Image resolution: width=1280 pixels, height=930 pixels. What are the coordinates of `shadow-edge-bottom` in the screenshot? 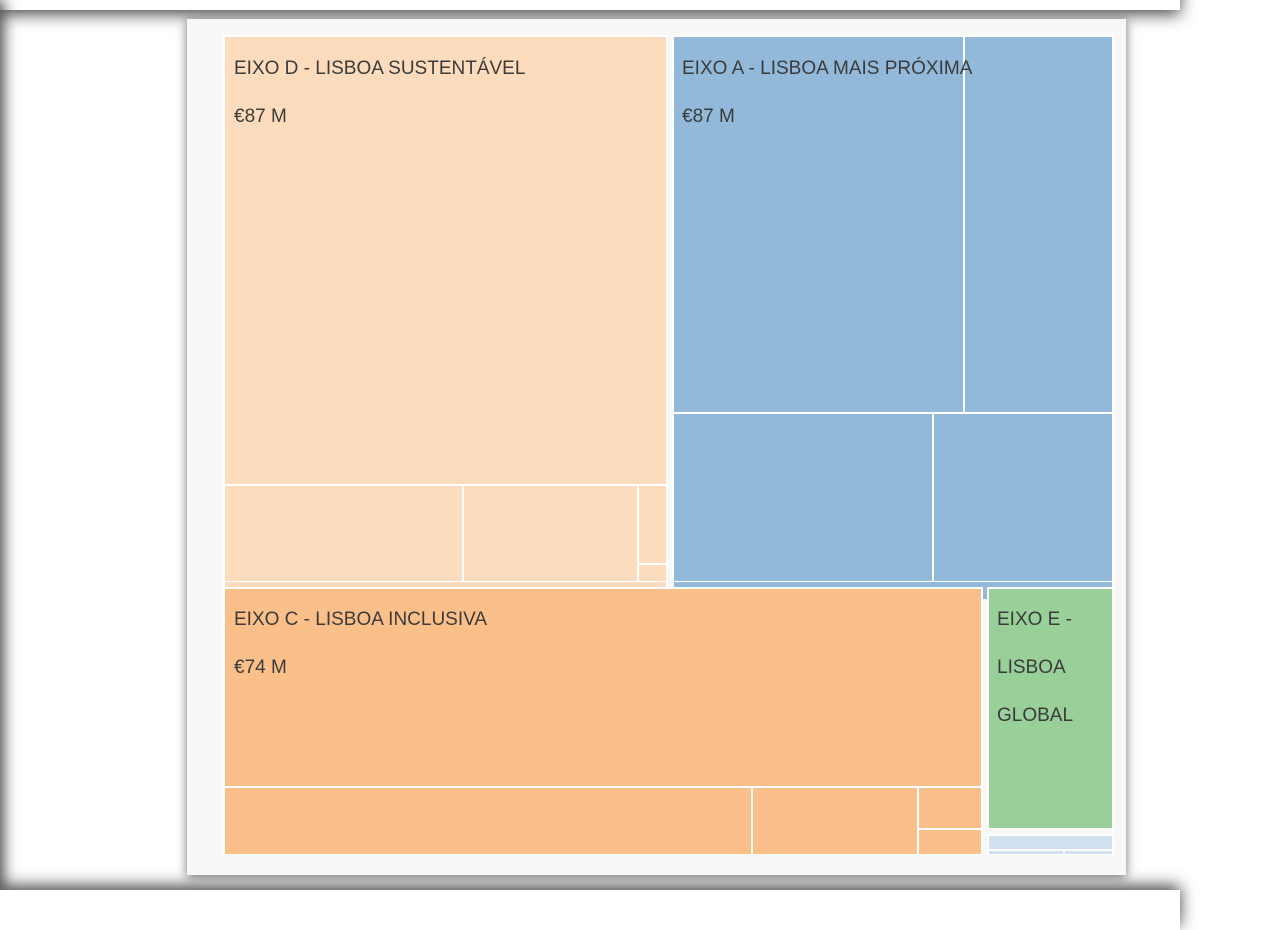 It's located at (590, 910).